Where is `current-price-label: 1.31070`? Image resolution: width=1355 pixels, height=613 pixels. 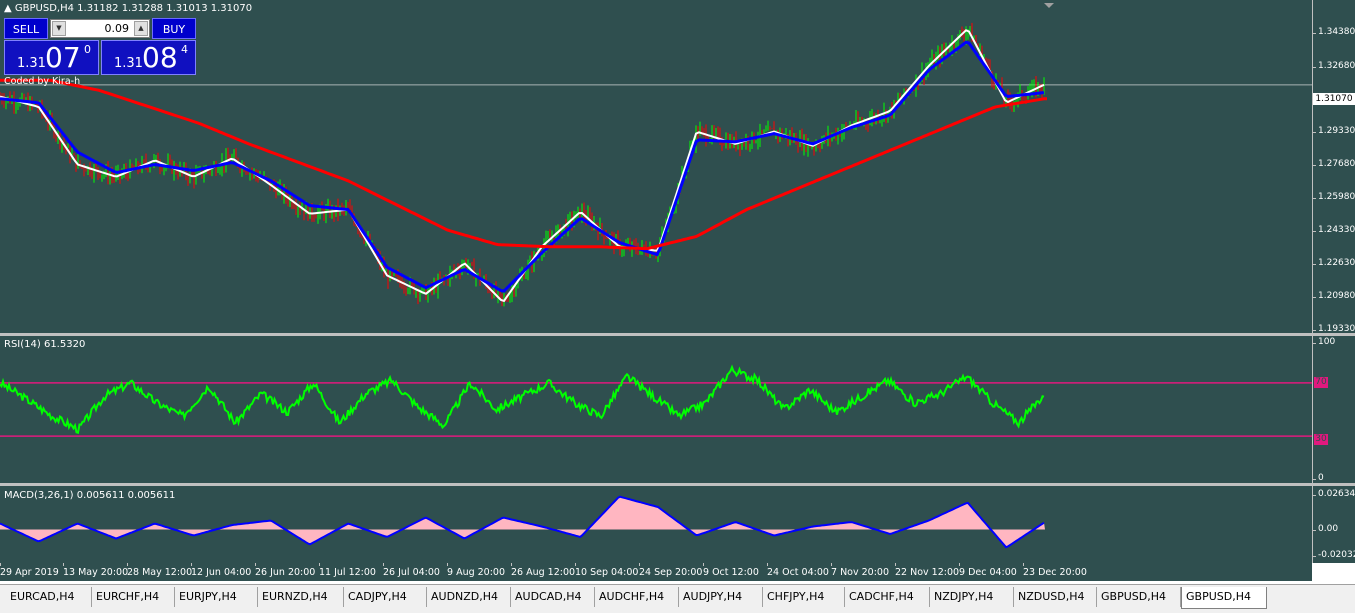
current-price-label: 1.31070 is located at coordinates (1334, 99).